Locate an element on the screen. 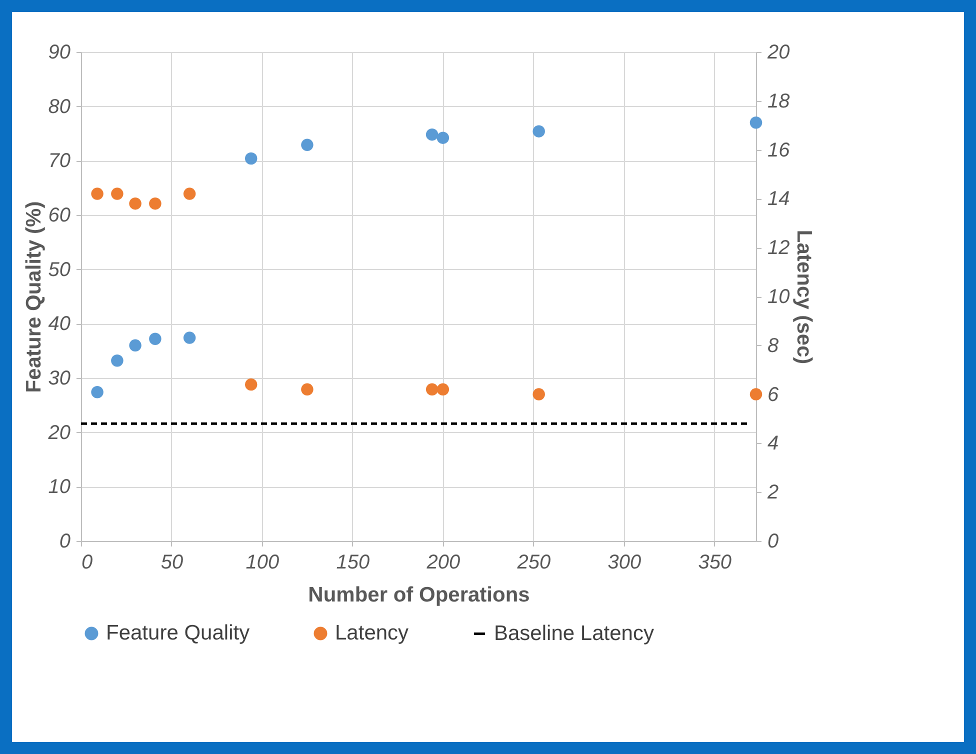  y2-tick-label: 18 is located at coordinates (779, 101).